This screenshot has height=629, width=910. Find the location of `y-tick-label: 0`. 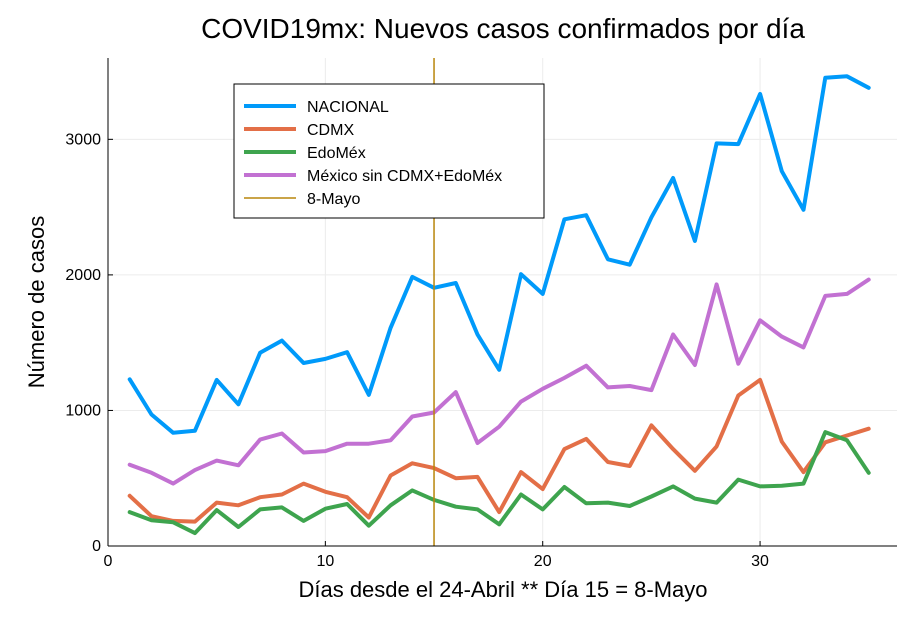

y-tick-label: 0 is located at coordinates (96, 546).